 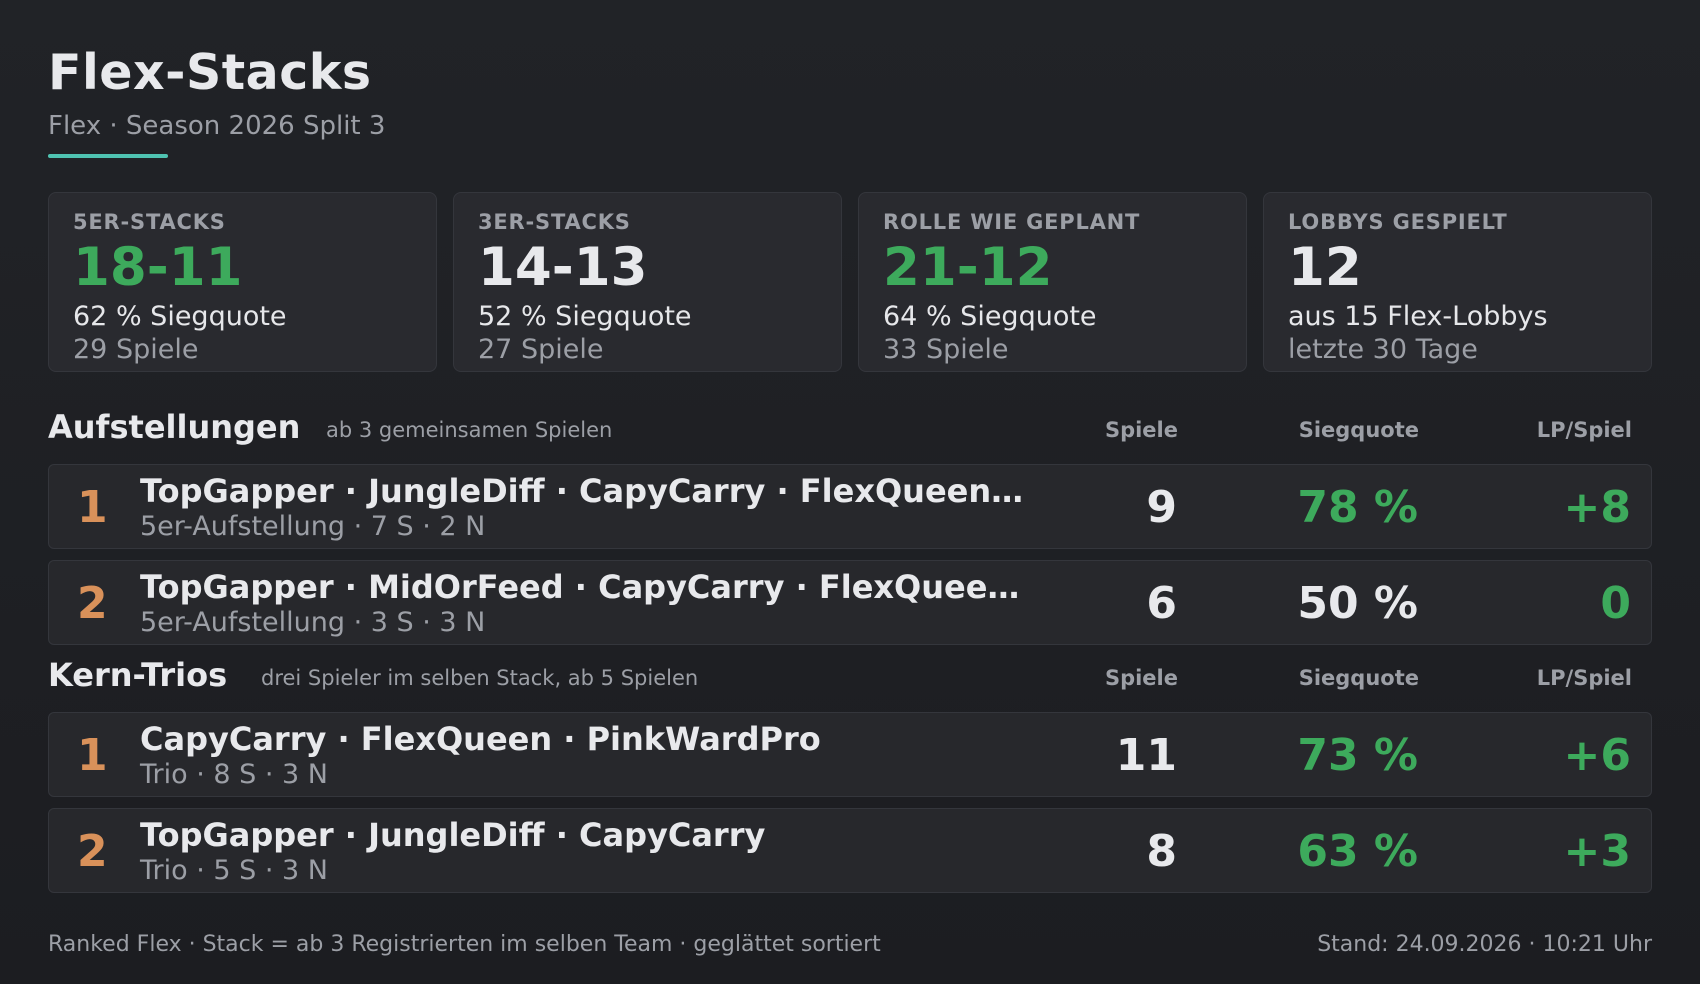 What do you see at coordinates (217, 126) in the screenshot?
I see `page-subtitle: Flex · Season 2026 Split 3` at bounding box center [217, 126].